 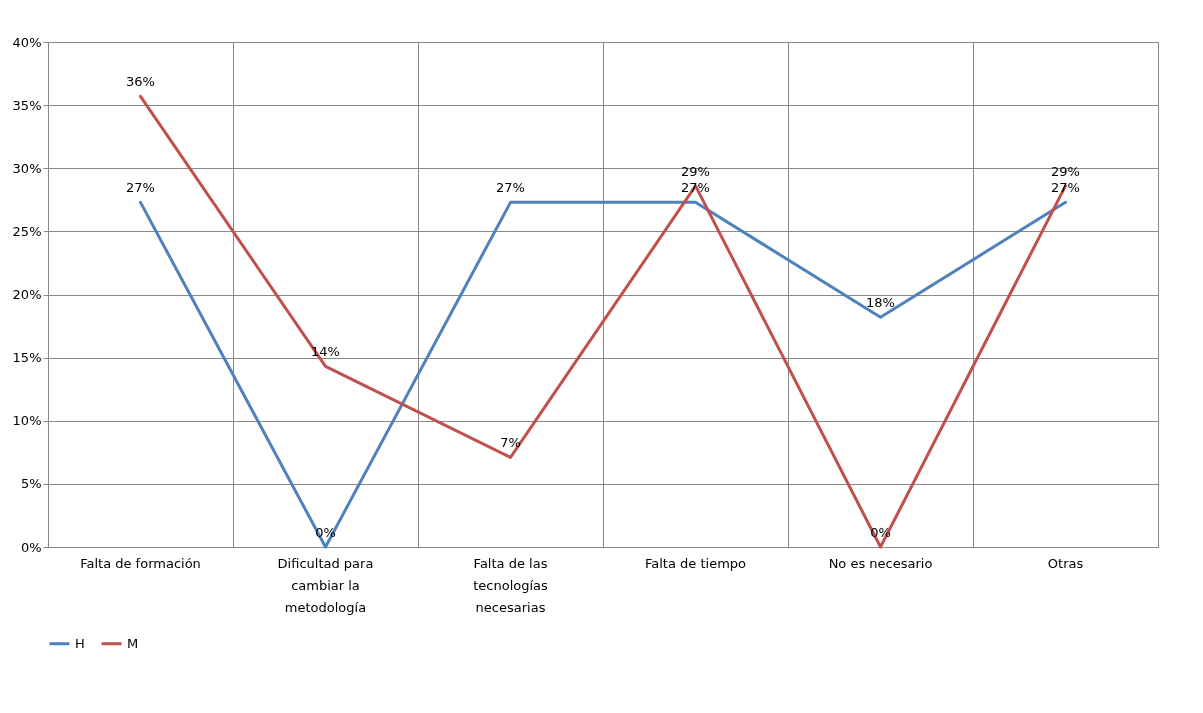 I want to click on x-tick-label: Dificultad para cambiar la metodología, so click(x=325, y=585).